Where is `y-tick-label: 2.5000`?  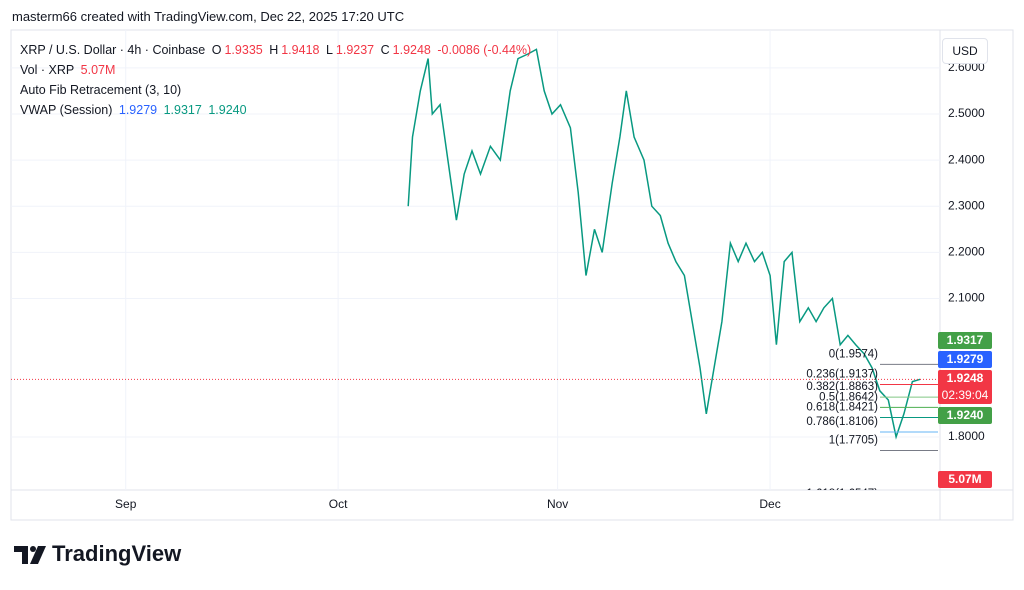 y-tick-label: 2.5000 is located at coordinates (966, 113).